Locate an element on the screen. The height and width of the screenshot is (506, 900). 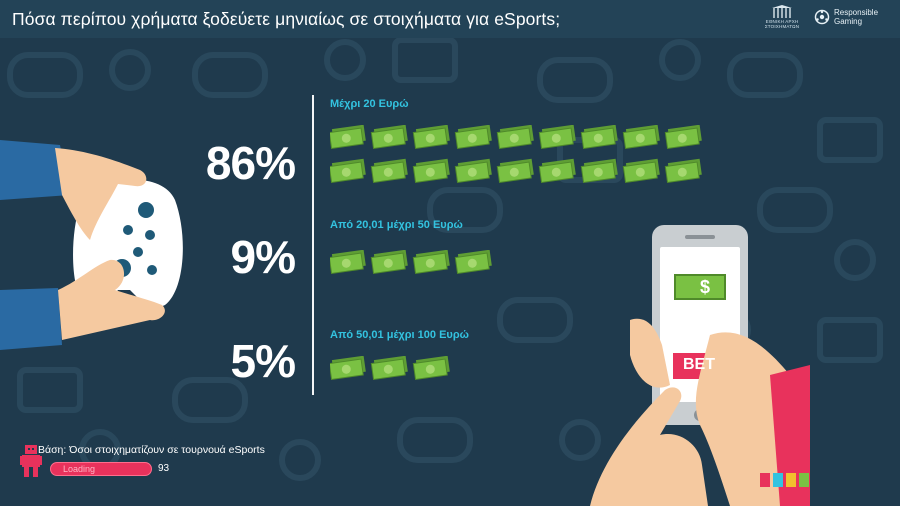
smartphone-icon is located at coordinates (700, 365).